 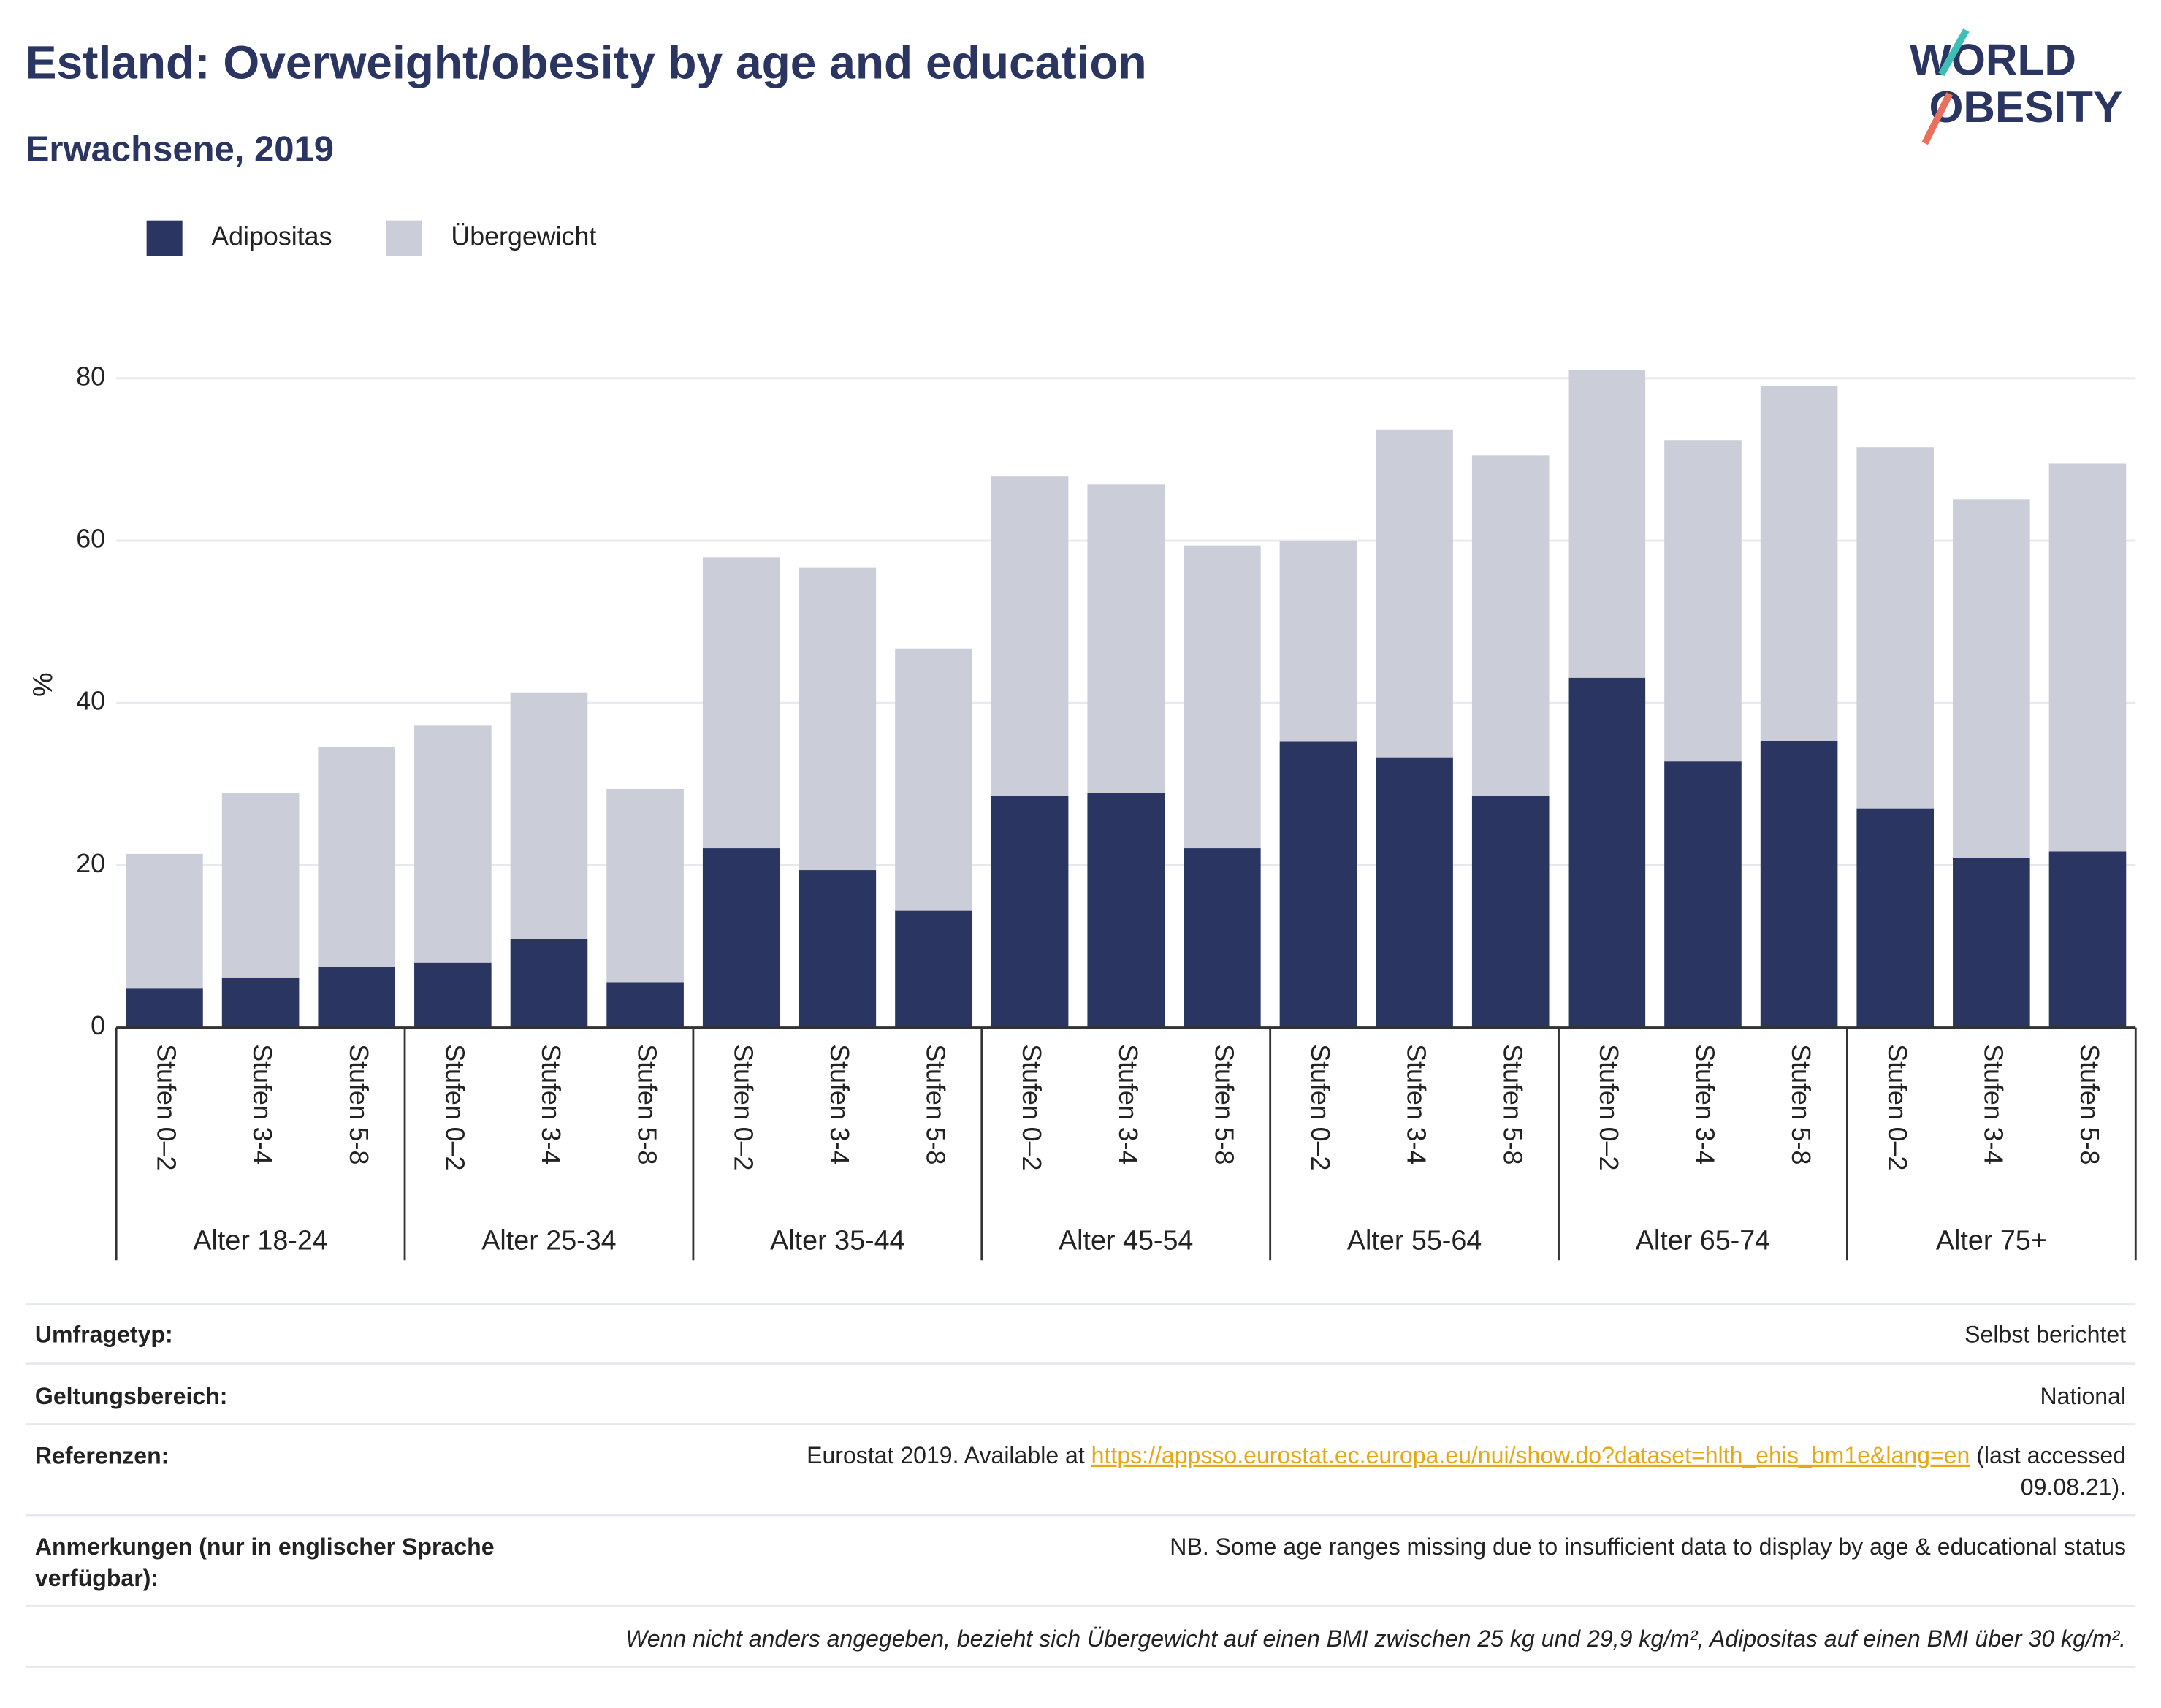 What do you see at coordinates (265, 1546) in the screenshot?
I see `footer-label: Anmerkungen (nur in englischer Sprache` at bounding box center [265, 1546].